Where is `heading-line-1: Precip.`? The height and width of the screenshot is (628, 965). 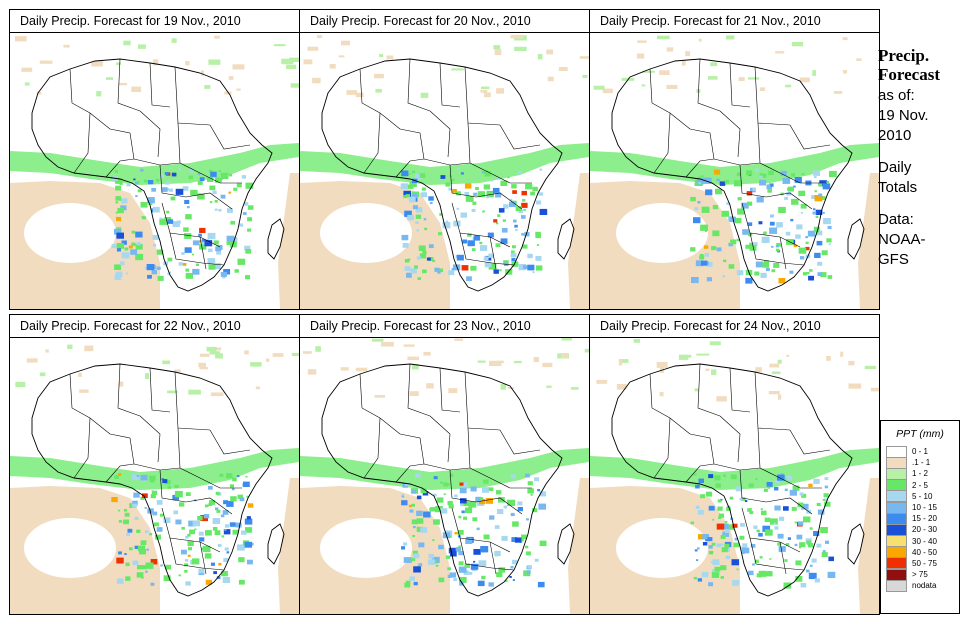 heading-line-1: Precip. is located at coordinates (904, 55).